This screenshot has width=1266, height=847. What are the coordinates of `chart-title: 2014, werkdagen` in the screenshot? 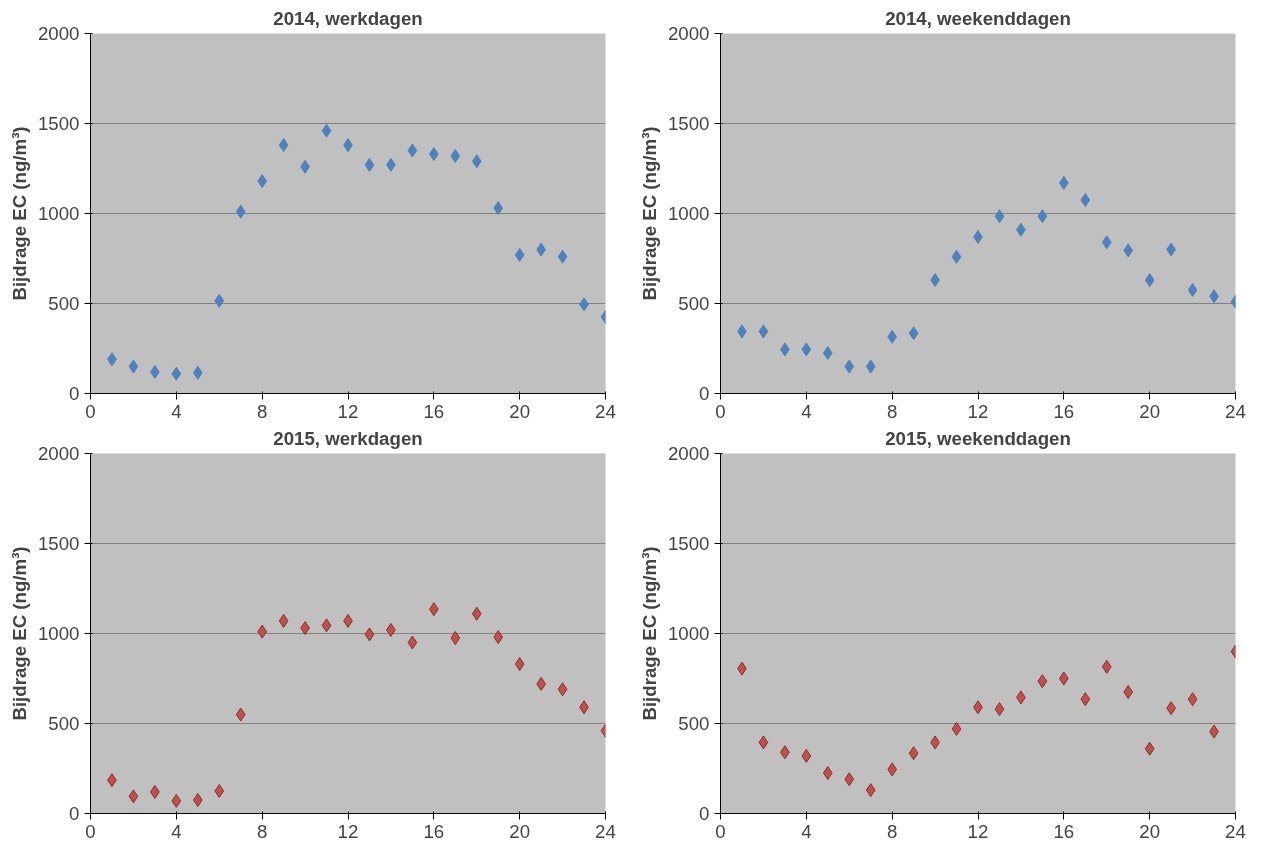 It's located at (348, 18).